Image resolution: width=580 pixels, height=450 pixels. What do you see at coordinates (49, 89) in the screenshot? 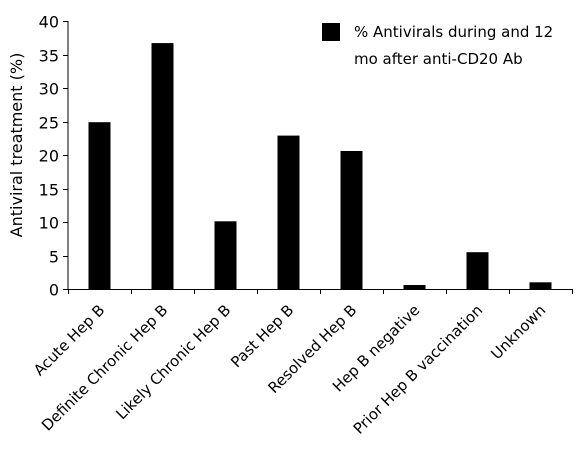
I see `y-tick-label: 30` at bounding box center [49, 89].